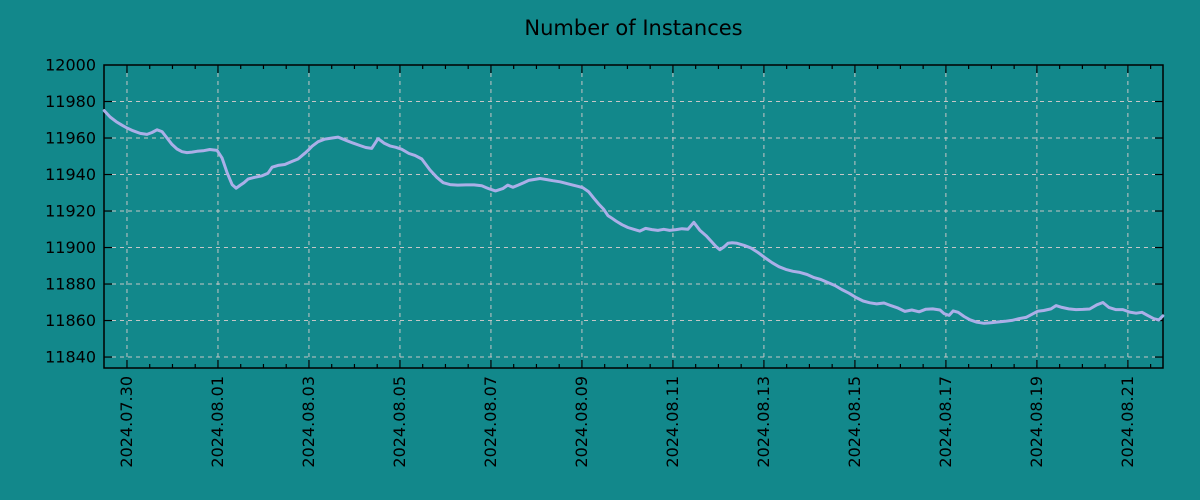 The image size is (1200, 500). I want to click on x-axis-label: 2024.08.03, so click(308, 422).